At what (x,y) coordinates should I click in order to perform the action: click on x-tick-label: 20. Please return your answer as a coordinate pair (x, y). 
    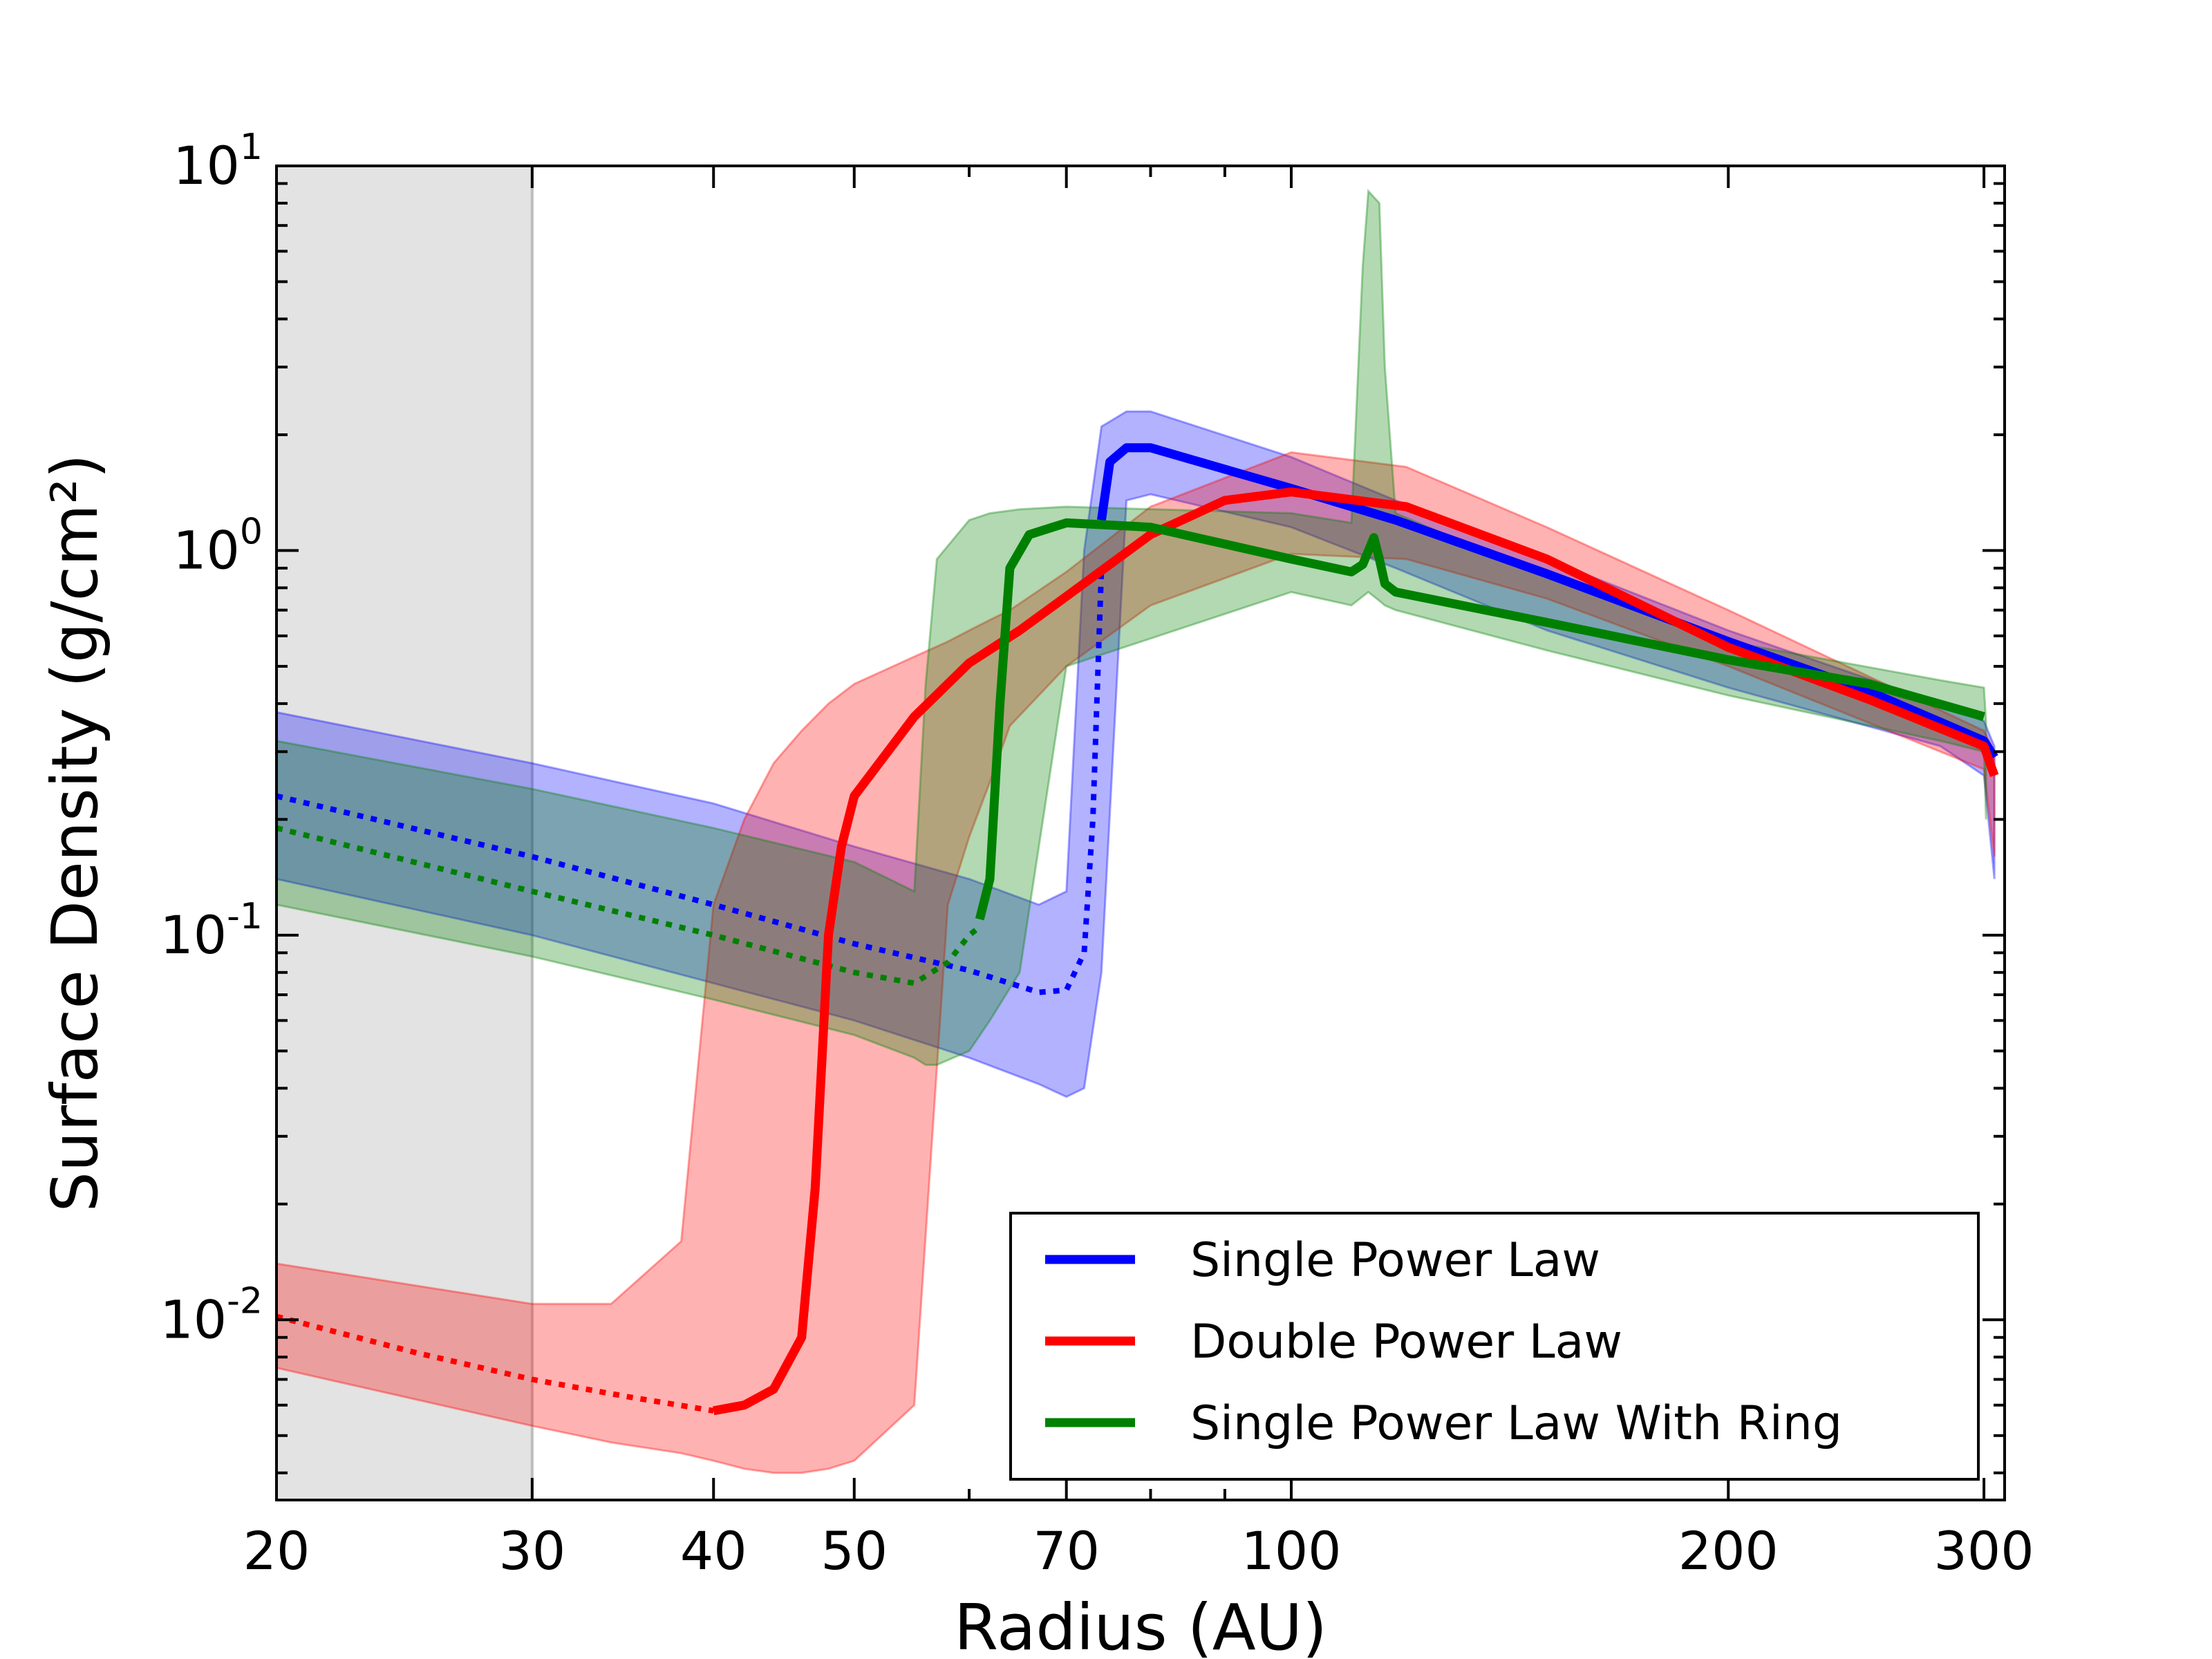
    Looking at the image, I should click on (276, 1551).